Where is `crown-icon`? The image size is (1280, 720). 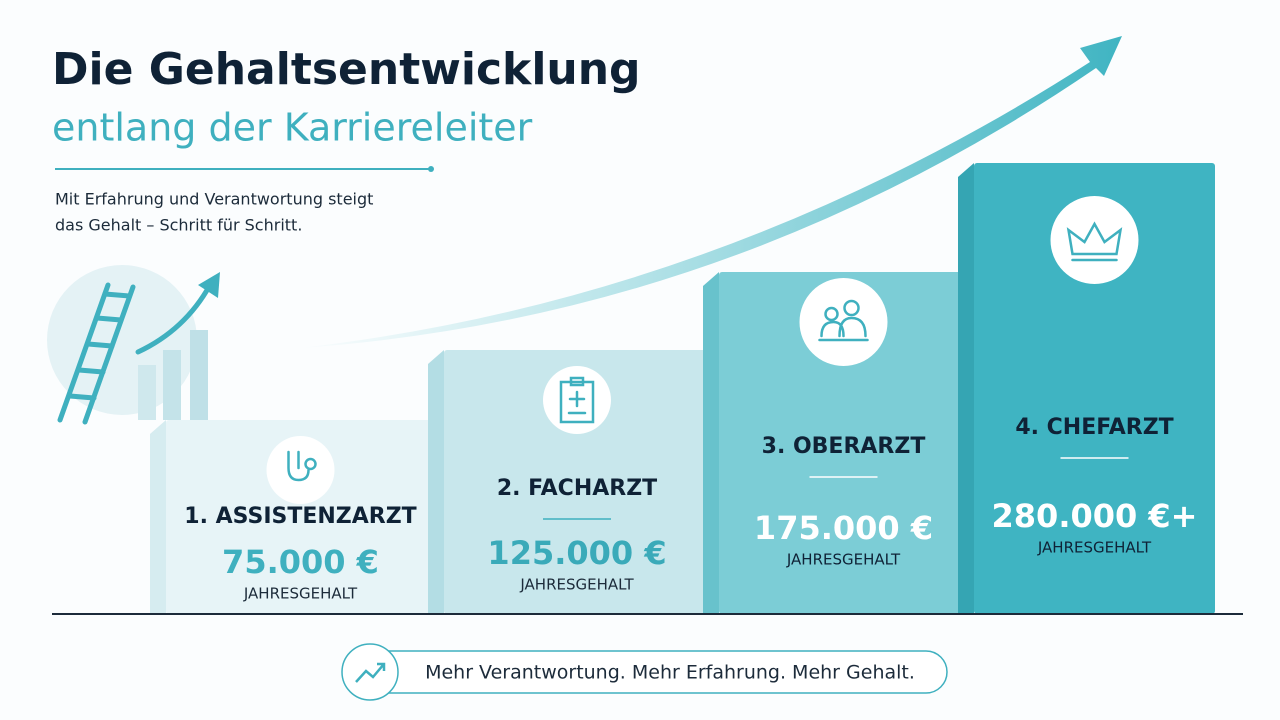 crown-icon is located at coordinates (1094, 241).